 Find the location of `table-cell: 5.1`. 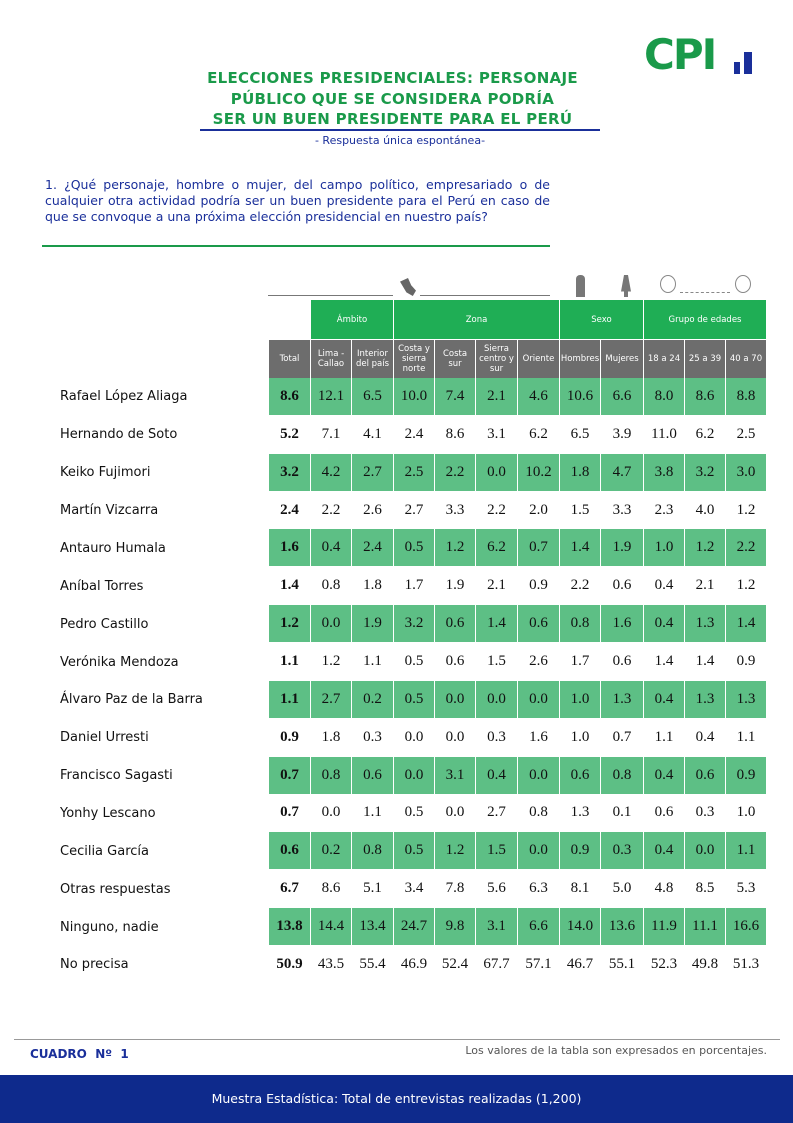

table-cell: 5.1 is located at coordinates (372, 888).